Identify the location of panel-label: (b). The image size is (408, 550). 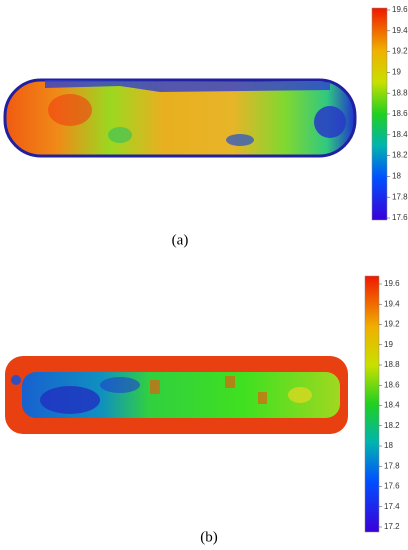
(209, 537).